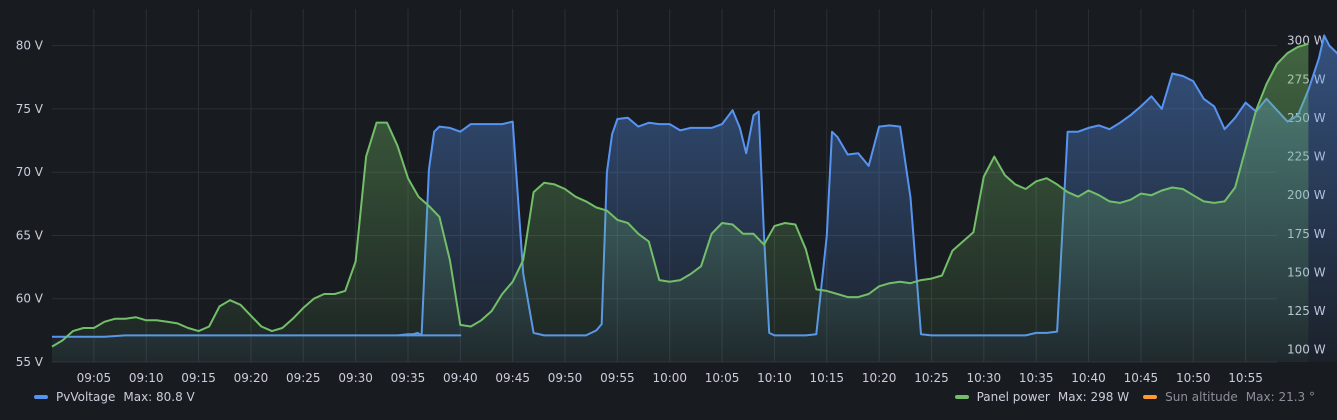 Image resolution: width=1337 pixels, height=420 pixels. Describe the element at coordinates (86, 397) in the screenshot. I see `legend-series-name: PvVoltage` at that location.